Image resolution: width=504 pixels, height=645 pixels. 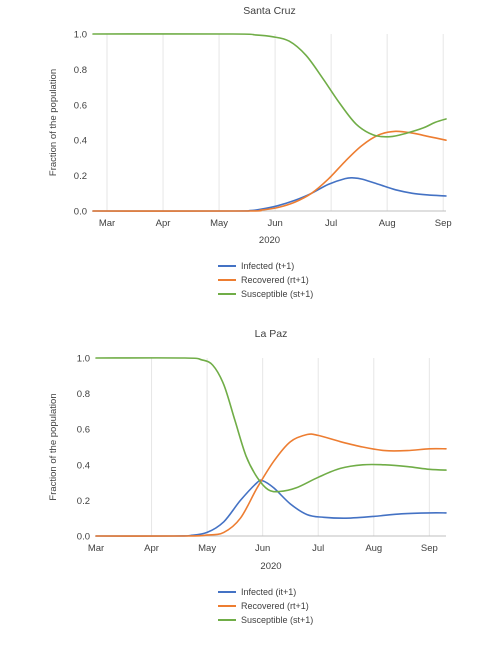 I want to click on legend-entry: Infected (t+1), so click(x=267, y=266).